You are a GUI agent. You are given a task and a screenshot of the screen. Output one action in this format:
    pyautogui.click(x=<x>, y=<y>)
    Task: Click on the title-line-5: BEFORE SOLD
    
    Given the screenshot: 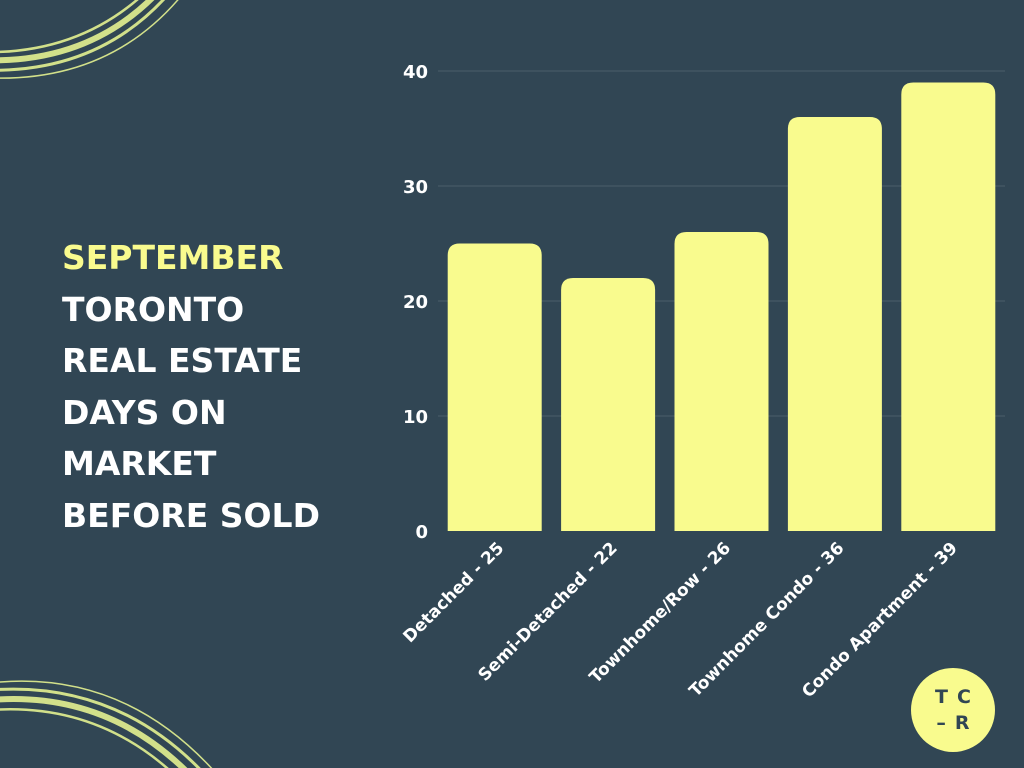 What is the action you would take?
    pyautogui.click(x=191, y=515)
    